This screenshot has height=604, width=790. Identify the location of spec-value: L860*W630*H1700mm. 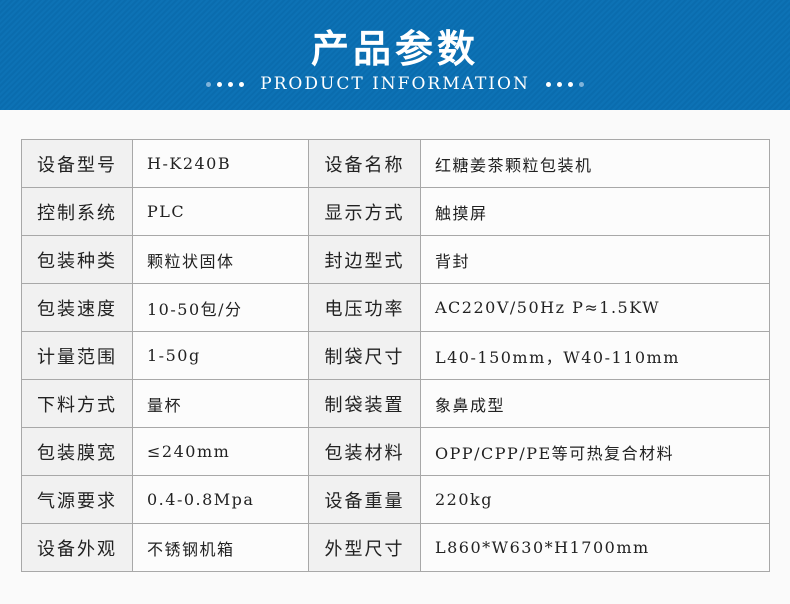
(595, 547).